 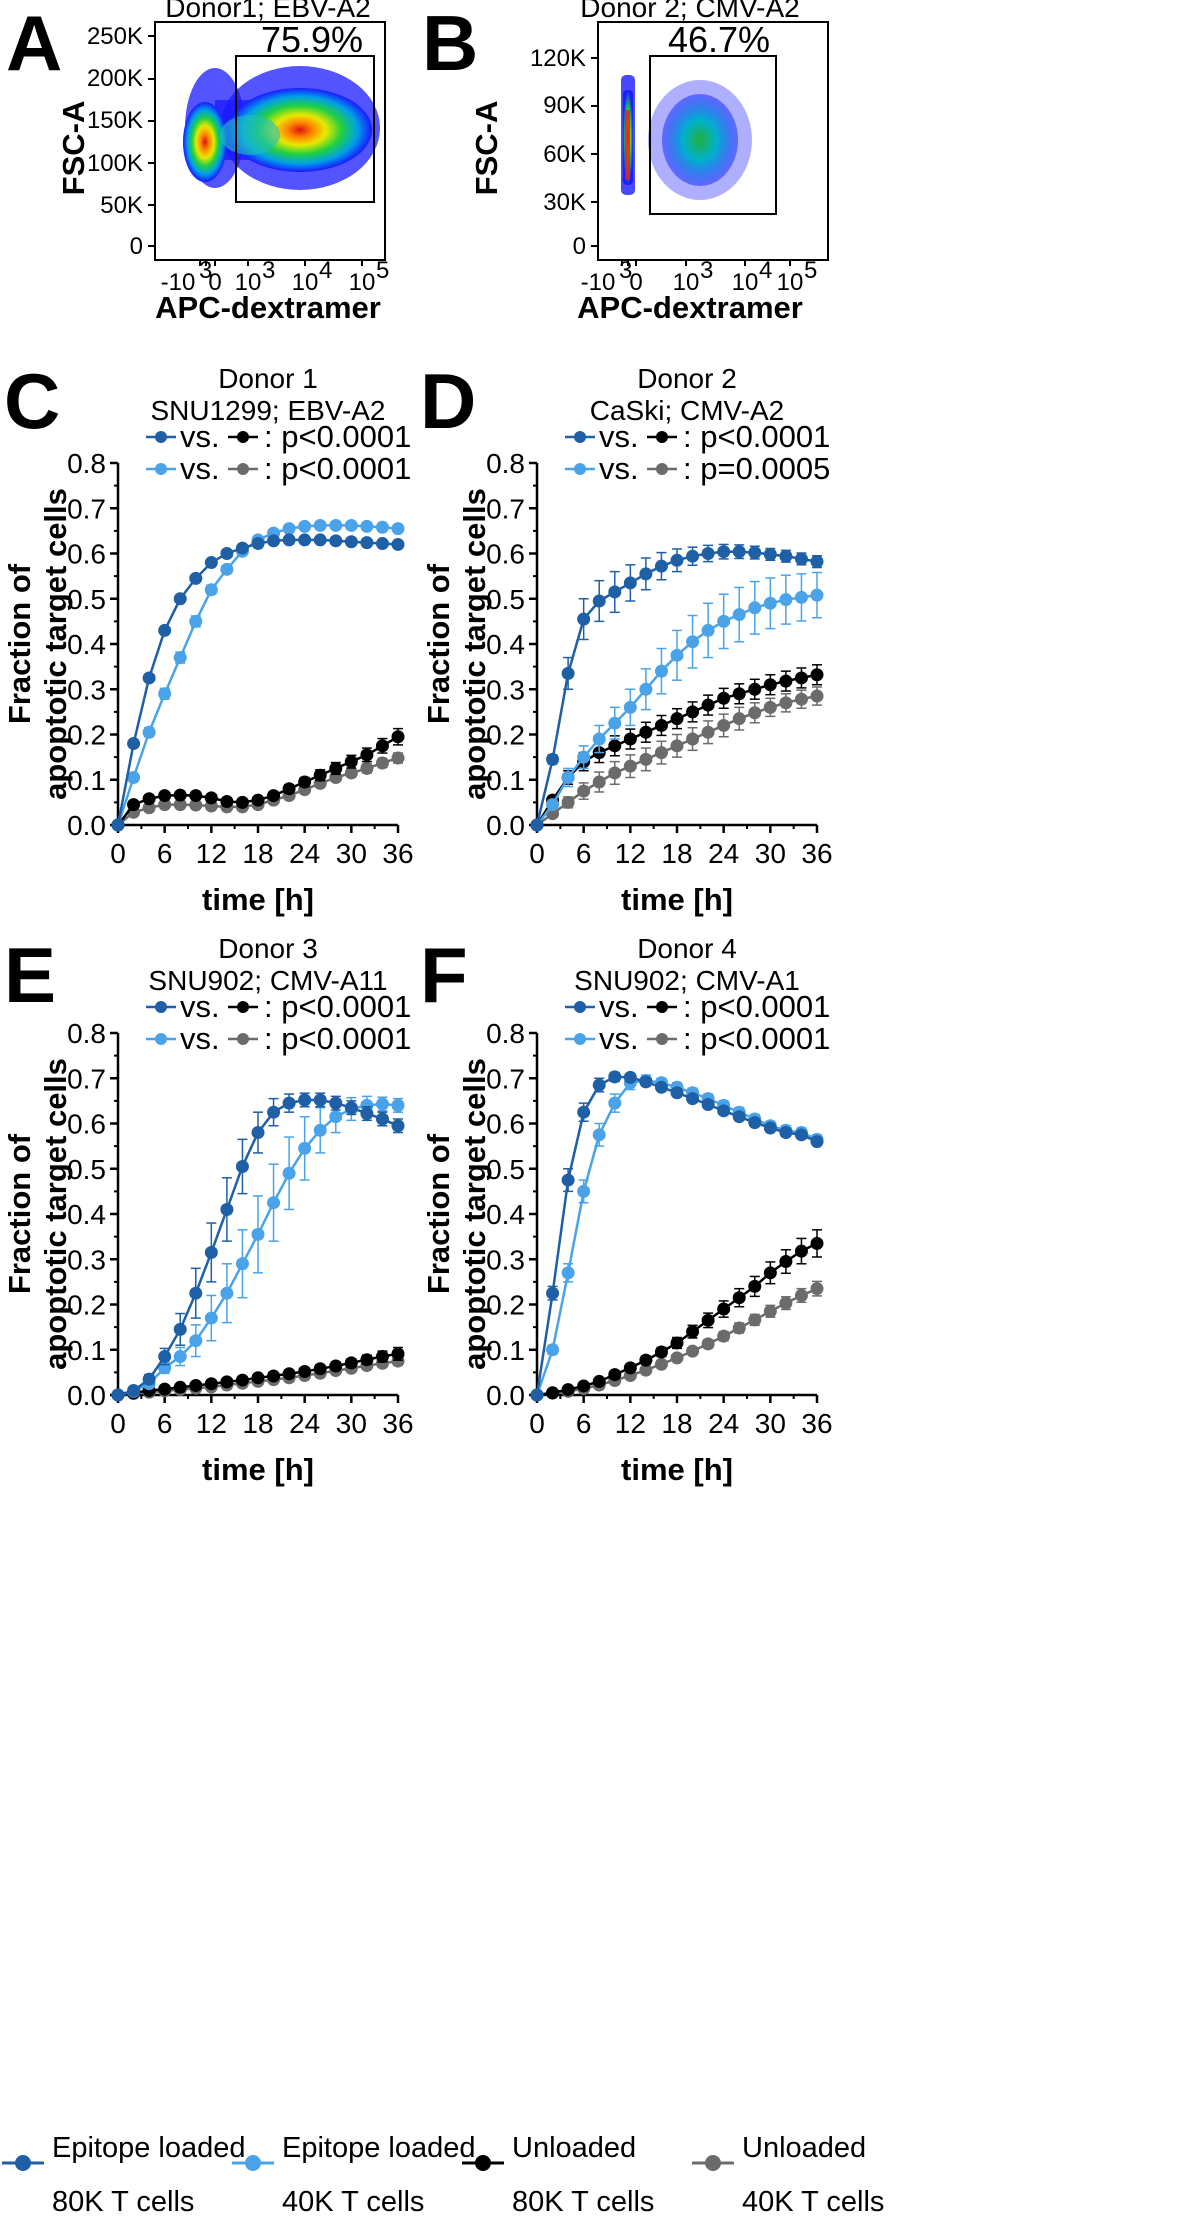 I want to click on x-tick-label: 36, so click(x=816, y=853).